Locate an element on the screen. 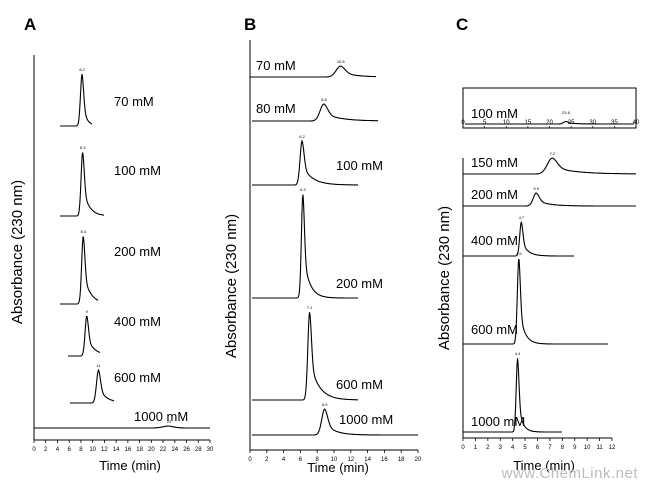  x-tick-label: 9 is located at coordinates (575, 448).